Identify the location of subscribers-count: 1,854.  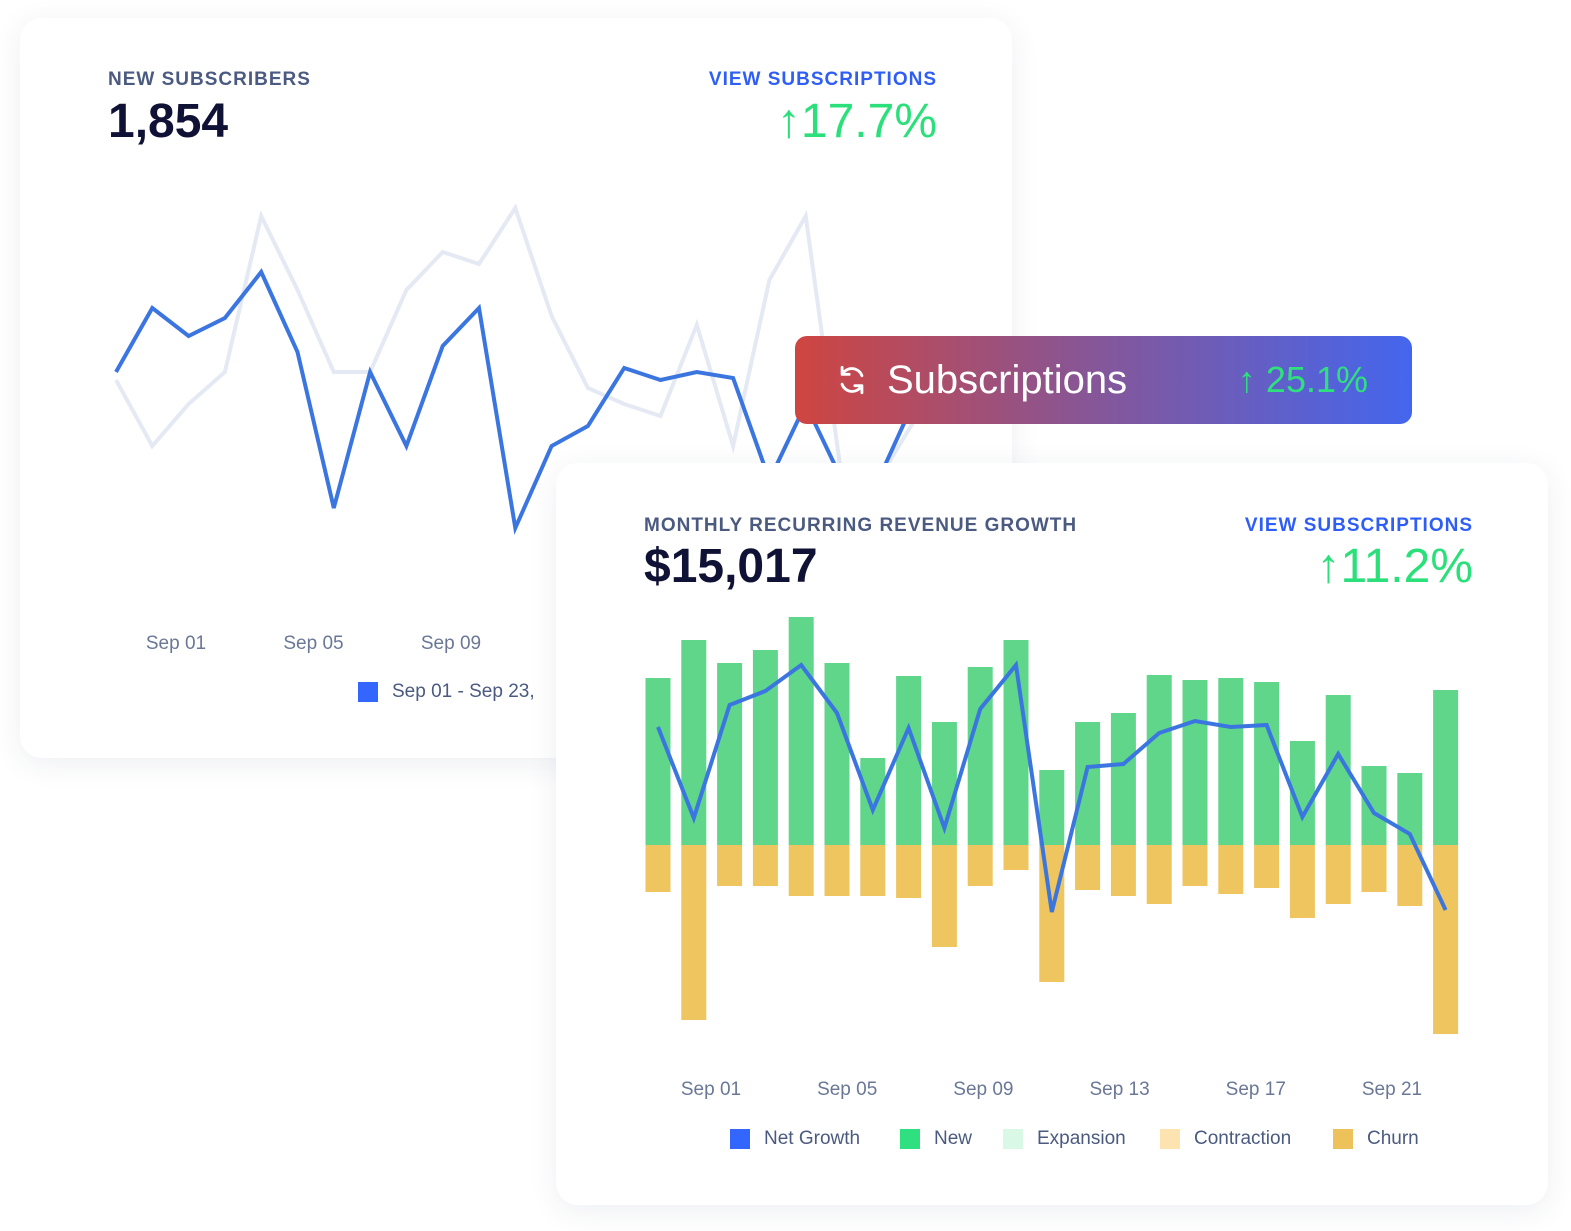
(168, 121).